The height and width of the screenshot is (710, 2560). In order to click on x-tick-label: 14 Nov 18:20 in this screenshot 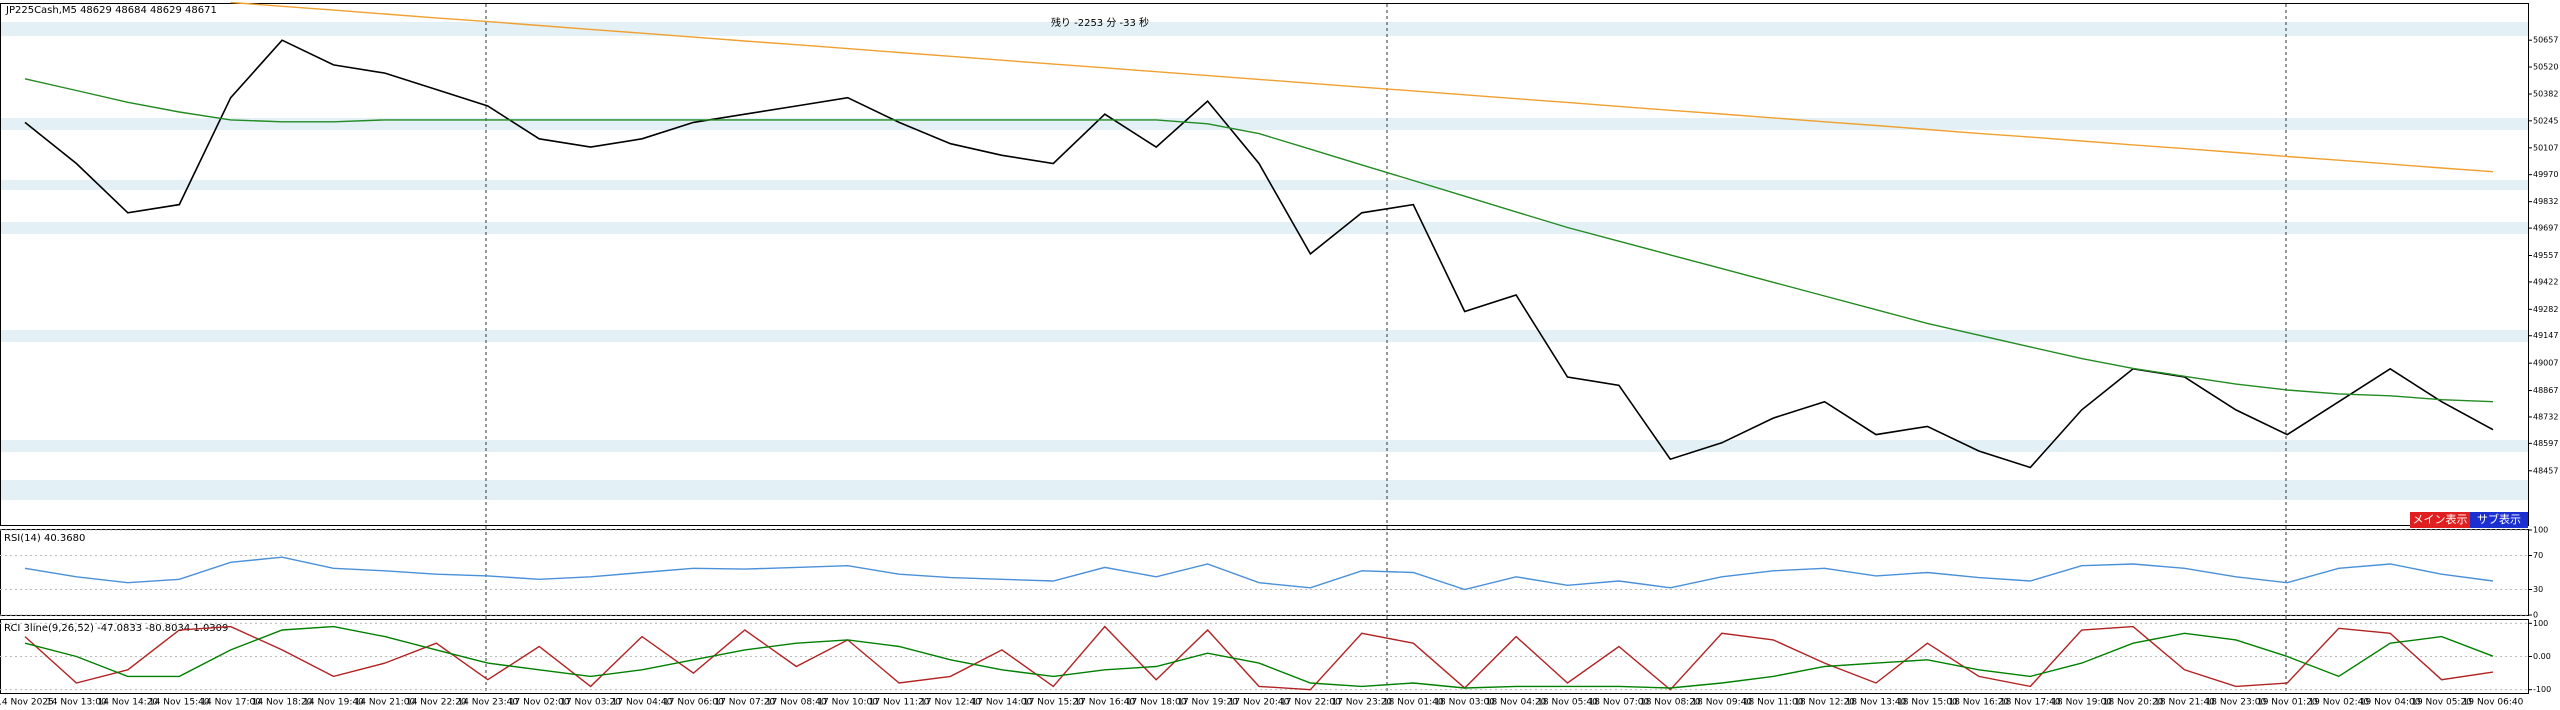, I will do `click(282, 703)`.